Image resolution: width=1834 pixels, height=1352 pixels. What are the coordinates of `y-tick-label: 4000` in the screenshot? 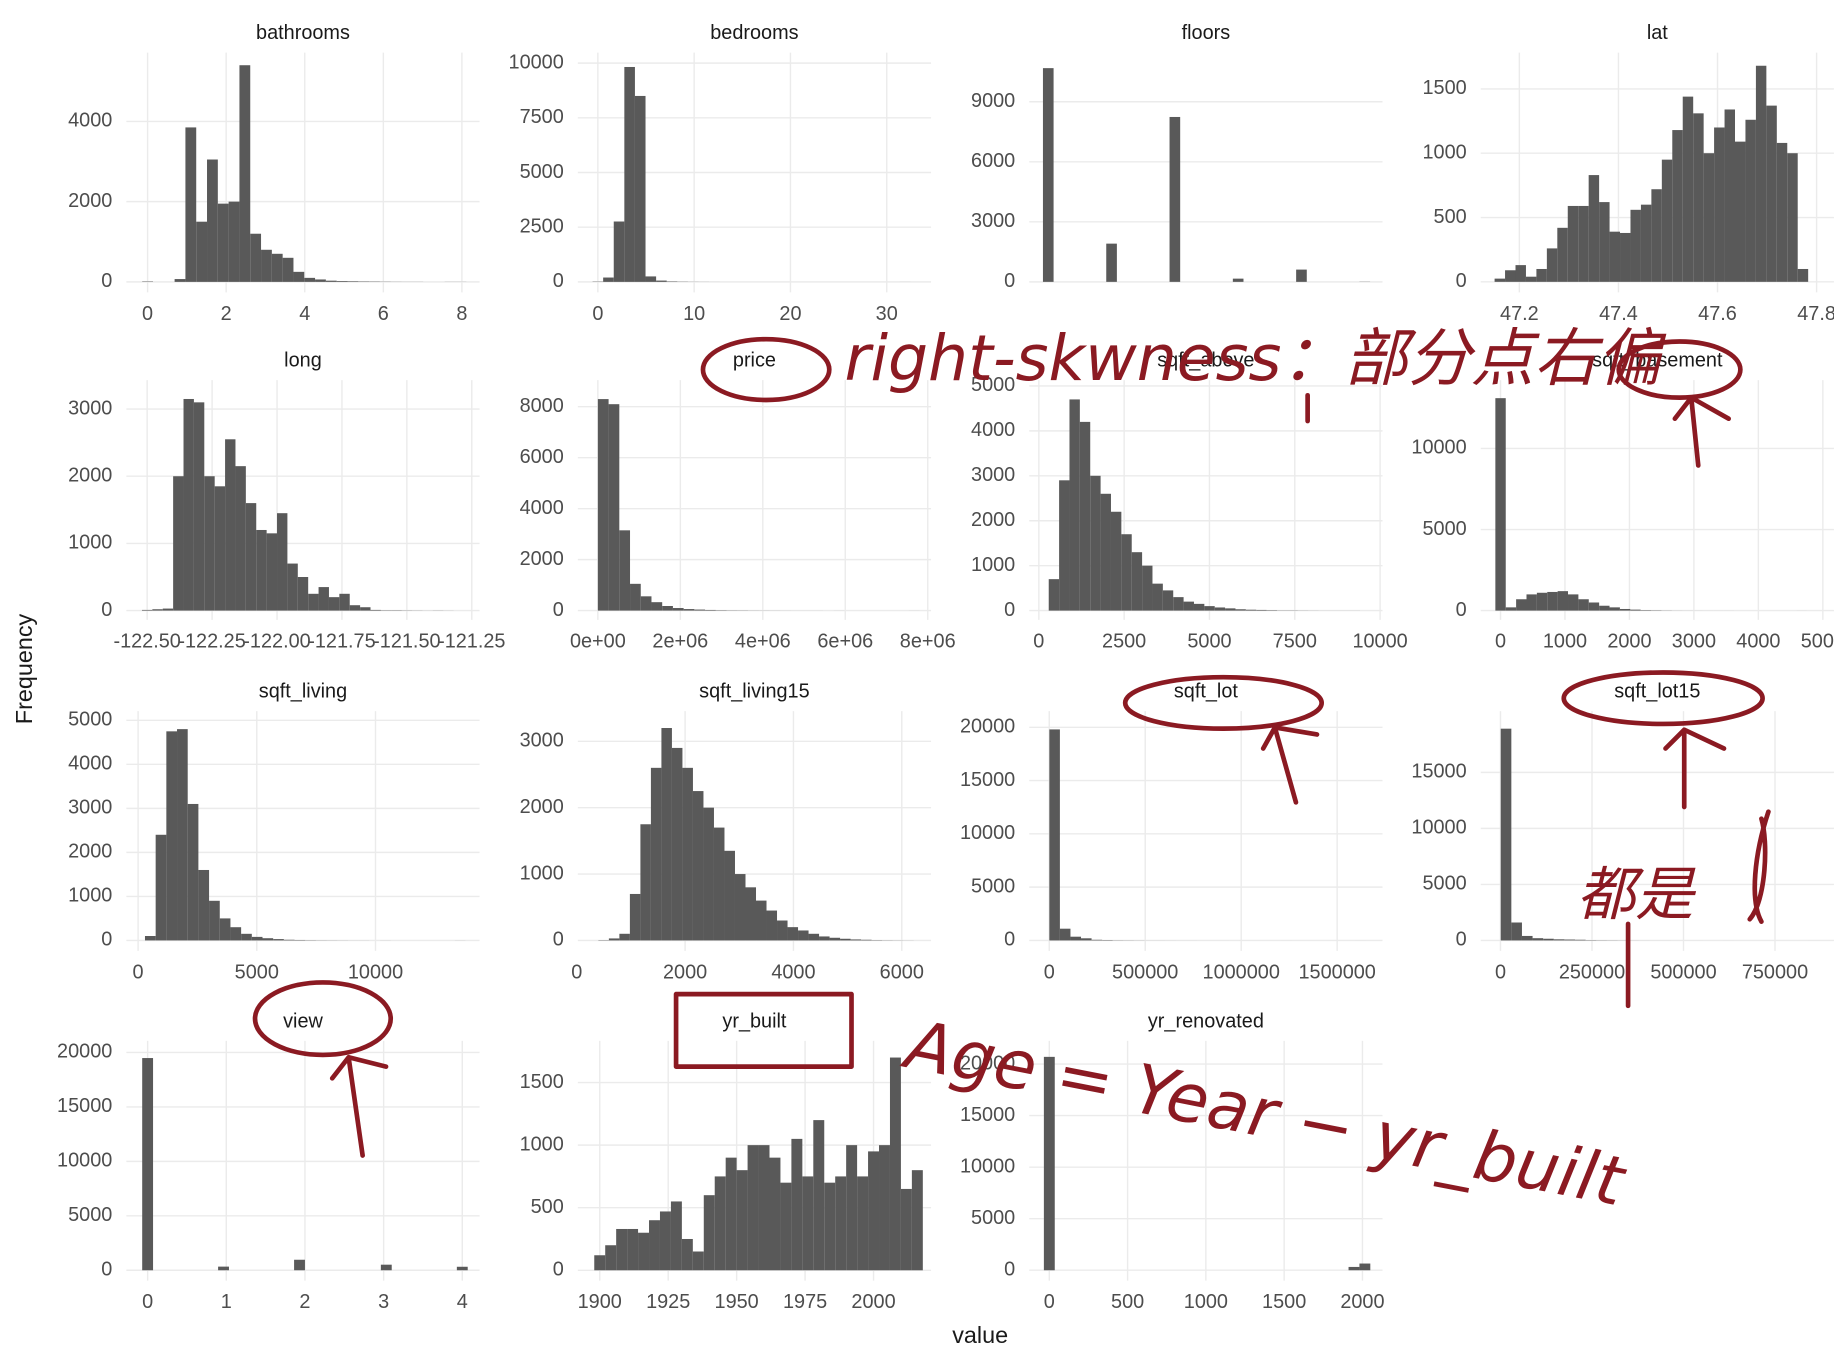 It's located at (90, 121).